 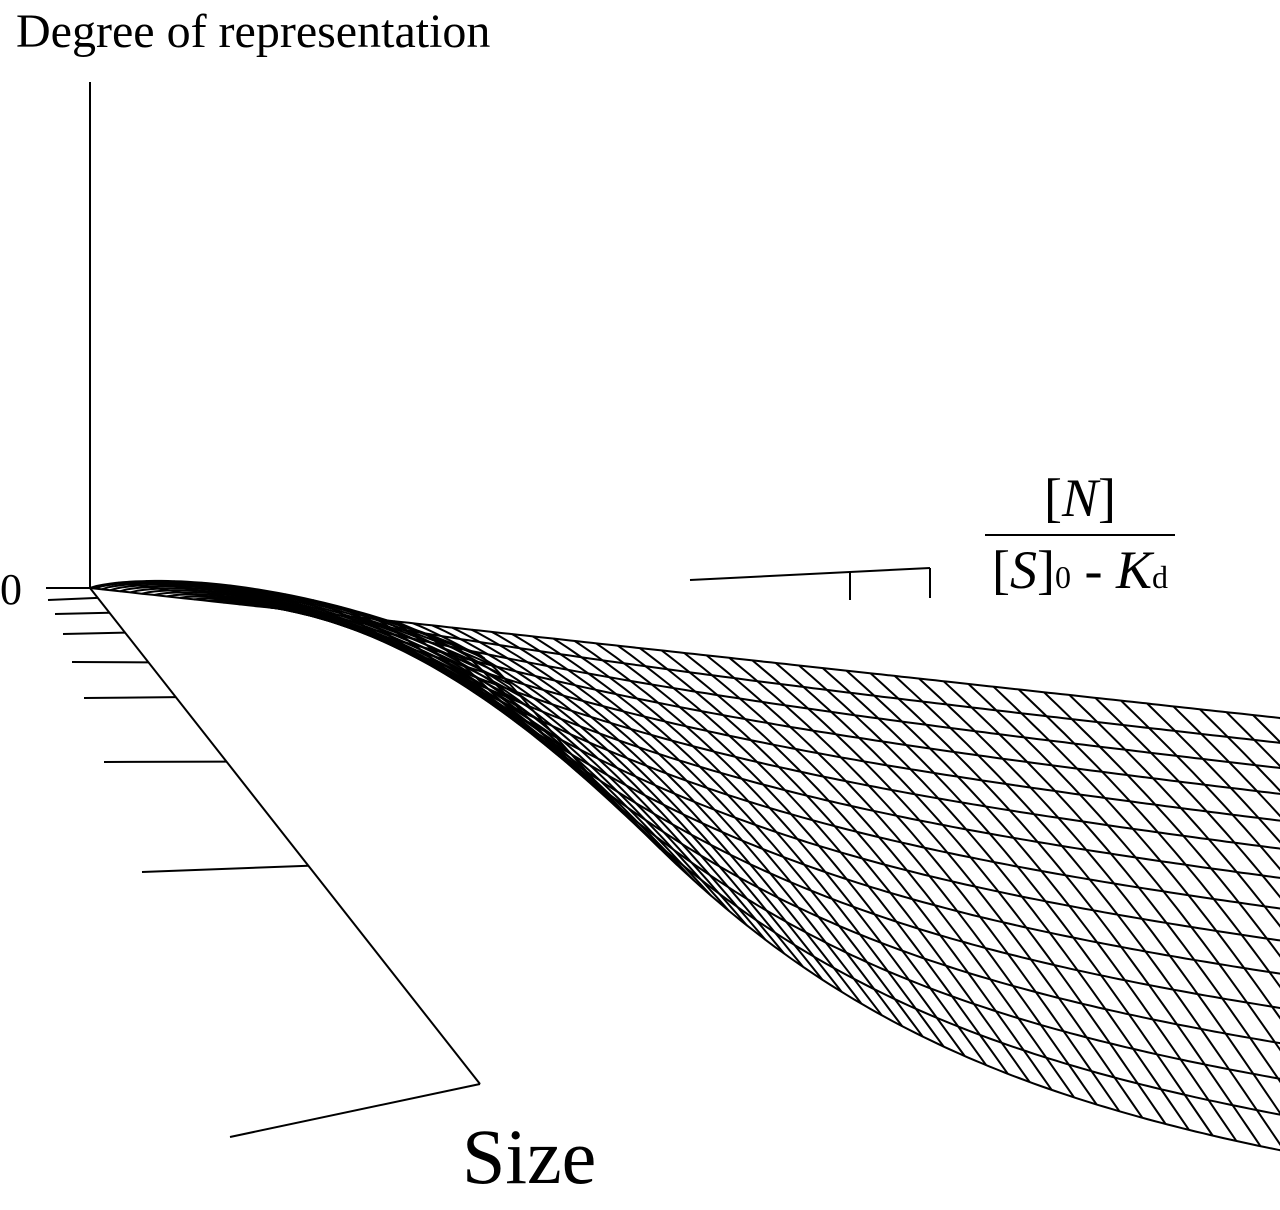 I want to click on size-axis-line, so click(x=285, y=836).